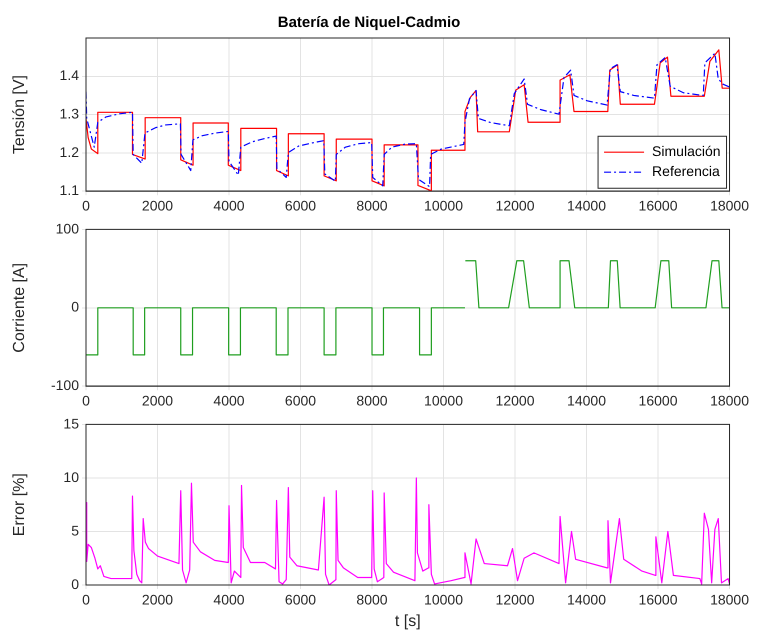 This screenshot has height=639, width=760. Describe the element at coordinates (70, 152) in the screenshot. I see `y-tick-label: 1.2` at that location.